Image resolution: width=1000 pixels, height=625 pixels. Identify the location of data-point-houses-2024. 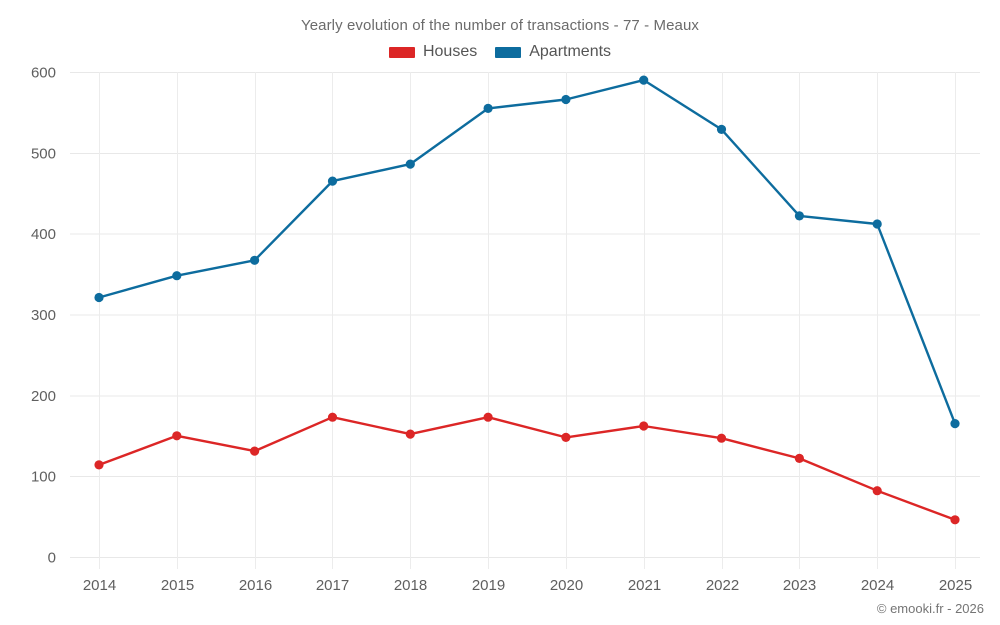
(877, 491).